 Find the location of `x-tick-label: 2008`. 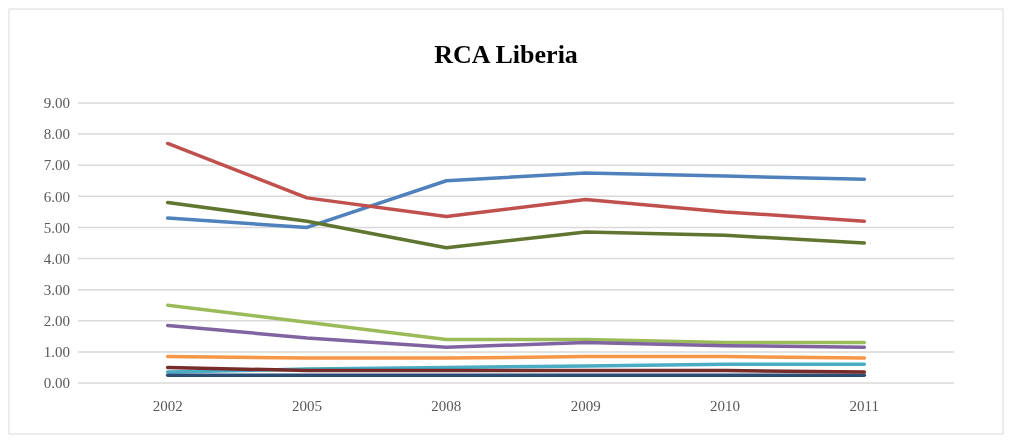

x-tick-label: 2008 is located at coordinates (446, 406).